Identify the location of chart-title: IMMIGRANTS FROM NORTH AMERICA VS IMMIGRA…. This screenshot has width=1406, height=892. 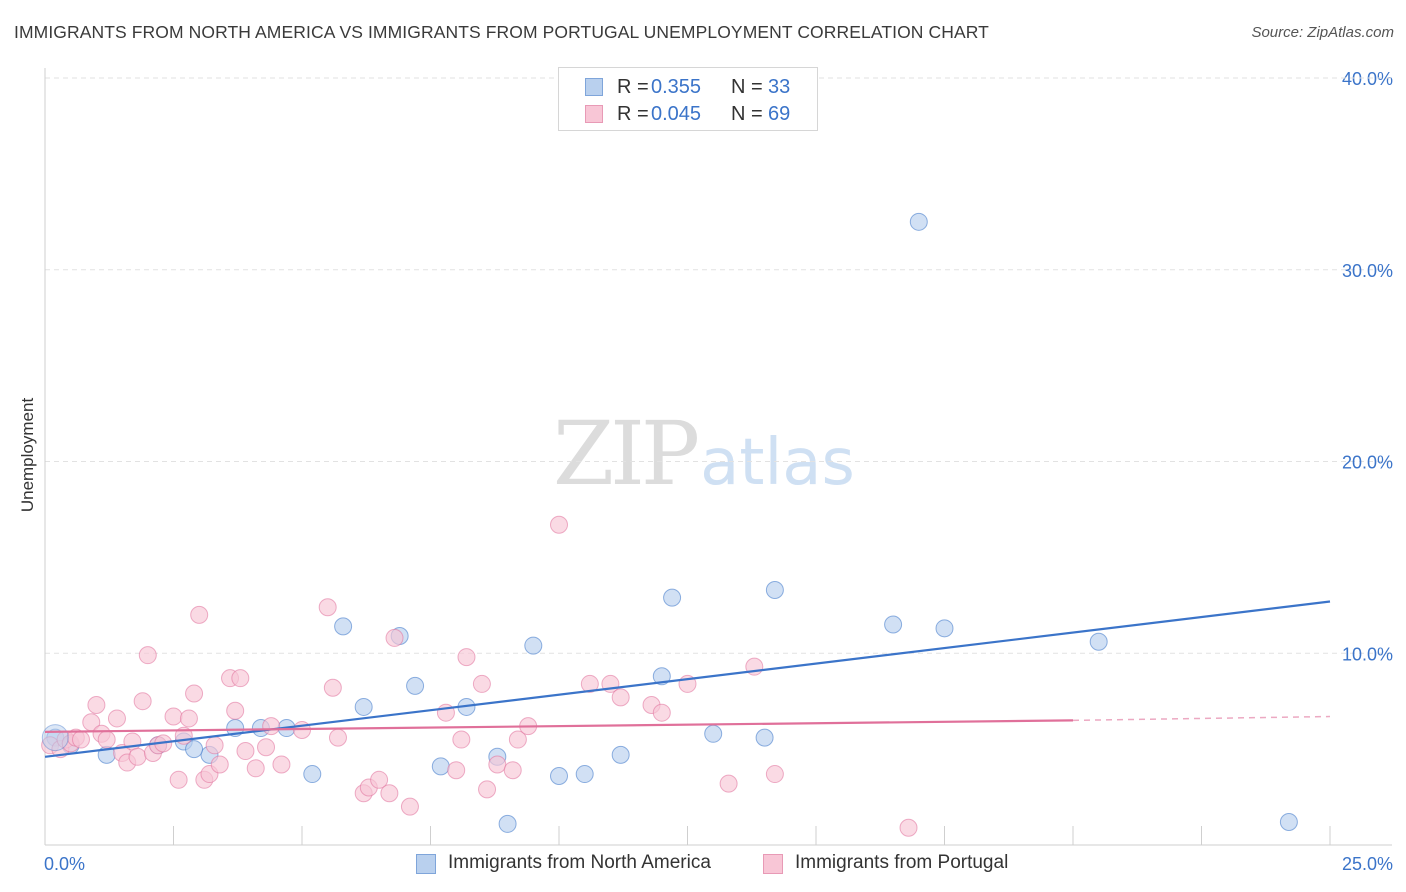
(501, 32).